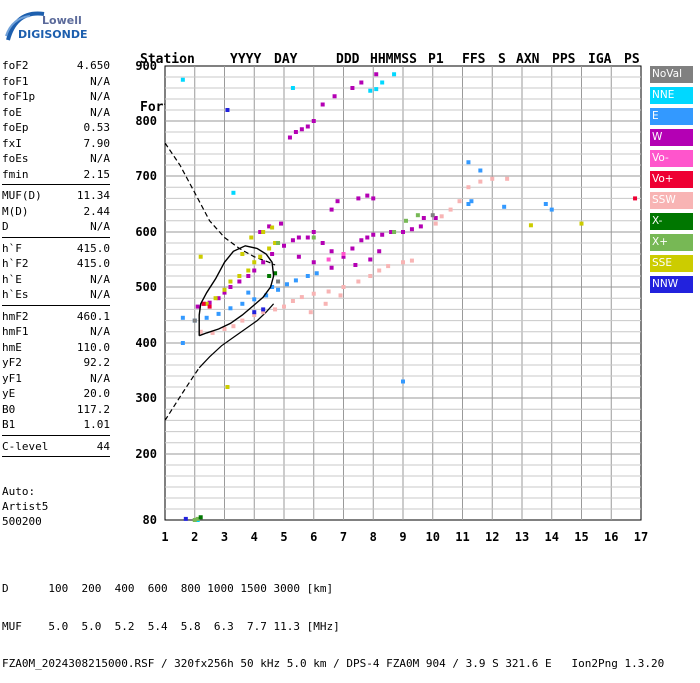  What do you see at coordinates (19, 96) in the screenshot?
I see `param-name: foF1p` at bounding box center [19, 96].